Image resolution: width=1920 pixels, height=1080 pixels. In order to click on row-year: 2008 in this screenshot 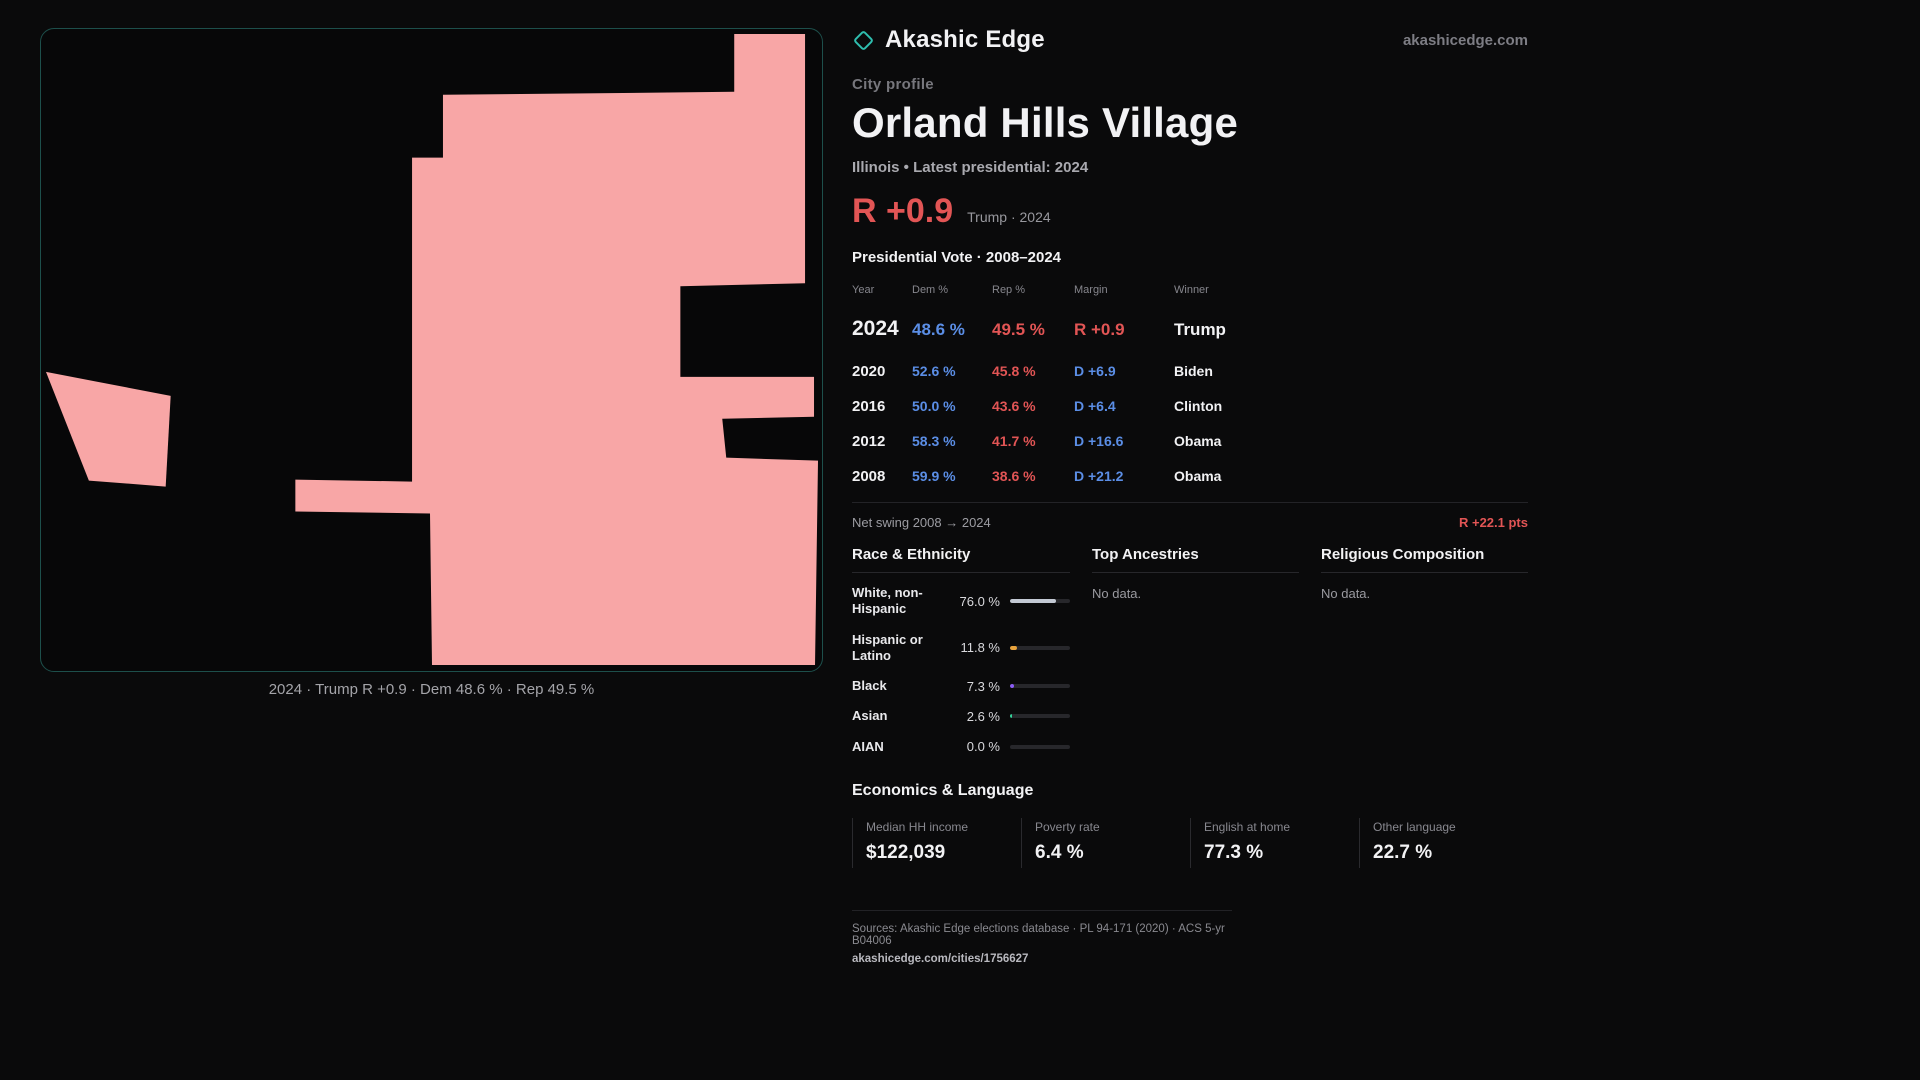, I will do `click(869, 476)`.